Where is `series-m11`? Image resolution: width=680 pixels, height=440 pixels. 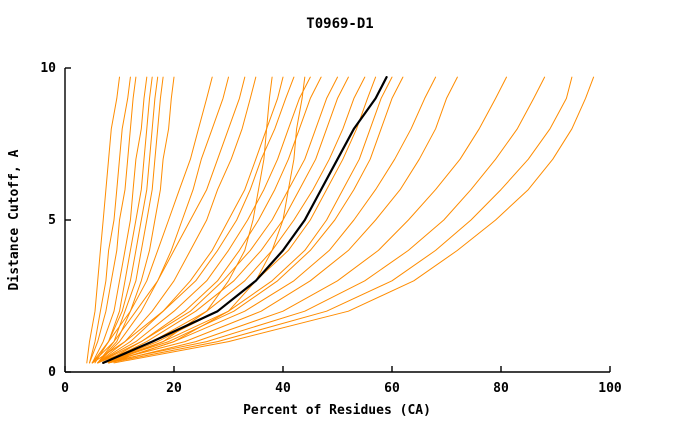 series-m11 is located at coordinates (168, 220).